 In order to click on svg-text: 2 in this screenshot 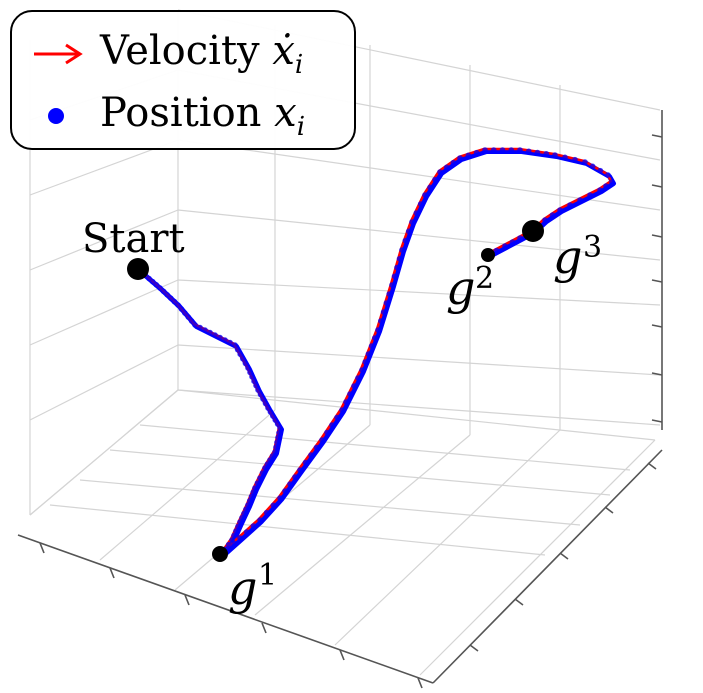, I will do `click(484, 278)`.